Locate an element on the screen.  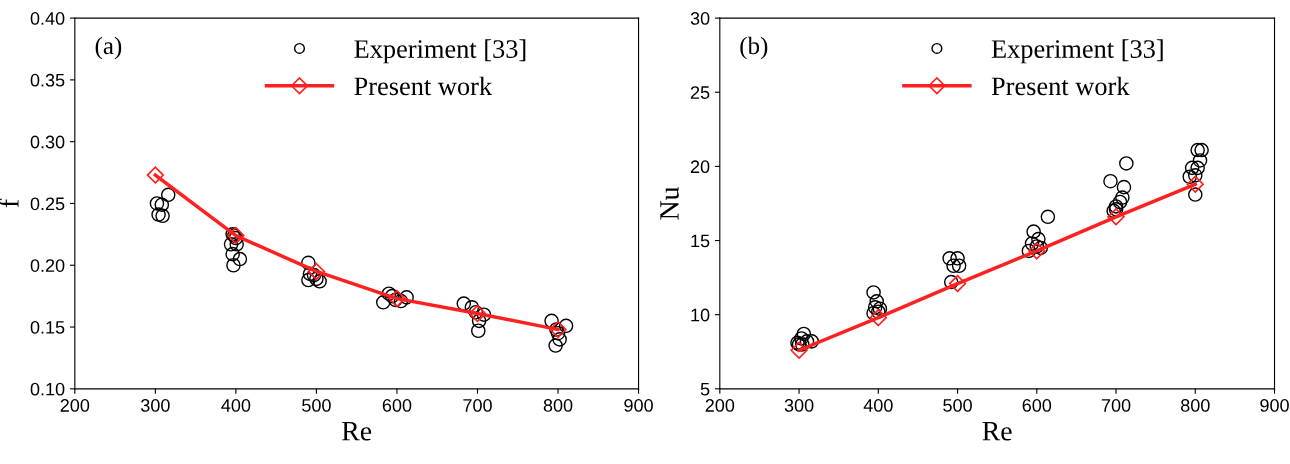
y-tick-label: 30 is located at coordinates (700, 18).